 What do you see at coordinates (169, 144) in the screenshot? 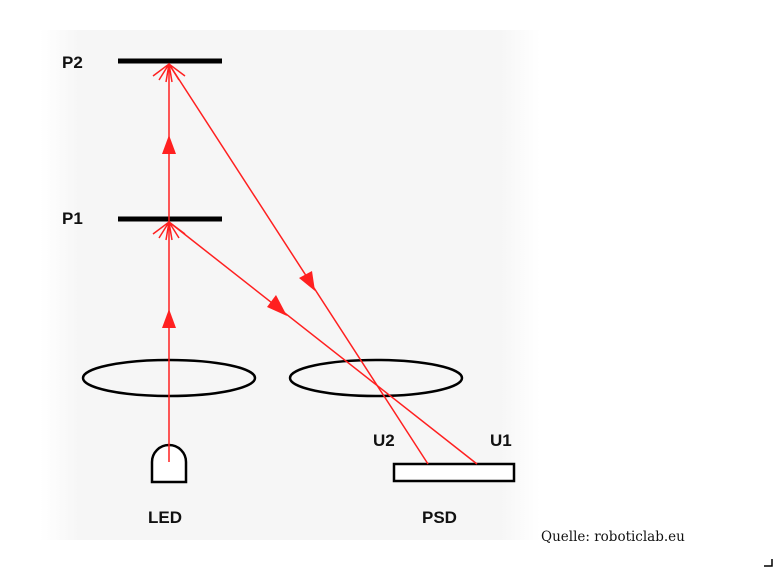
I see `arrow-up-upper` at bounding box center [169, 144].